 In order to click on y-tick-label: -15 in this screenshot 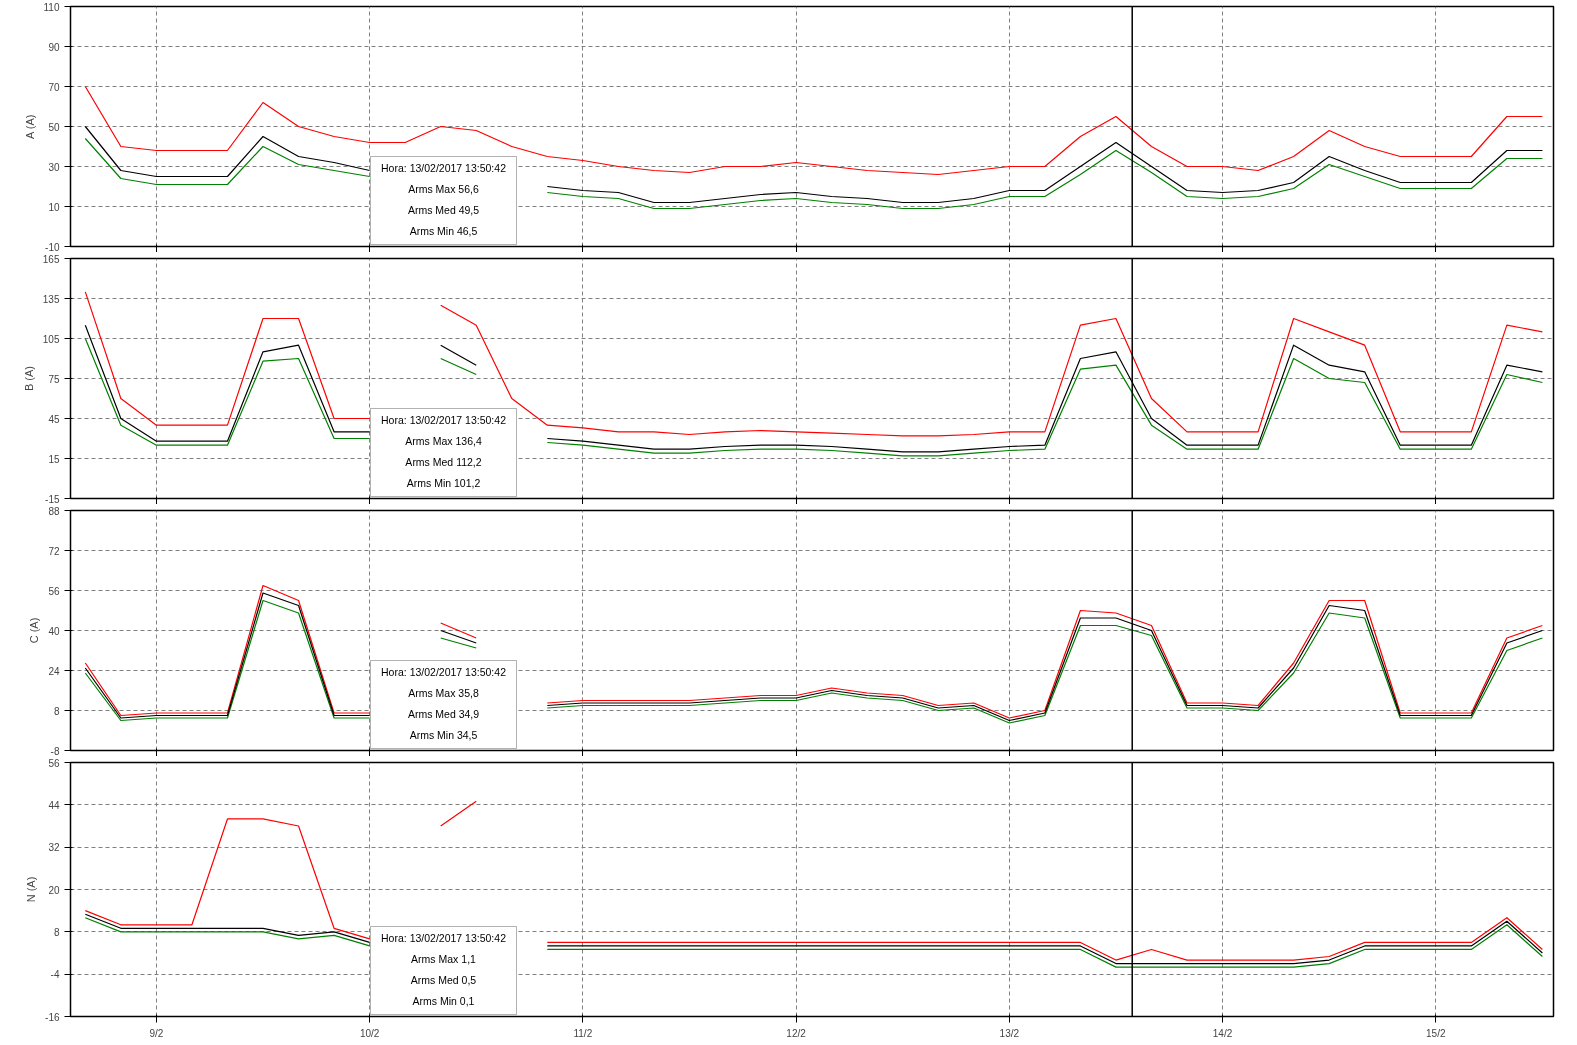, I will do `click(52, 499)`.